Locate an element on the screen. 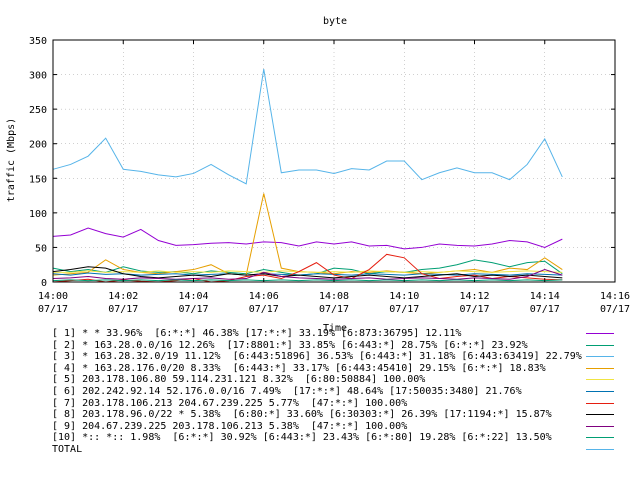 The height and width of the screenshot is (480, 640). y-axis-label: traffic (Mbps) is located at coordinates (11, 160).